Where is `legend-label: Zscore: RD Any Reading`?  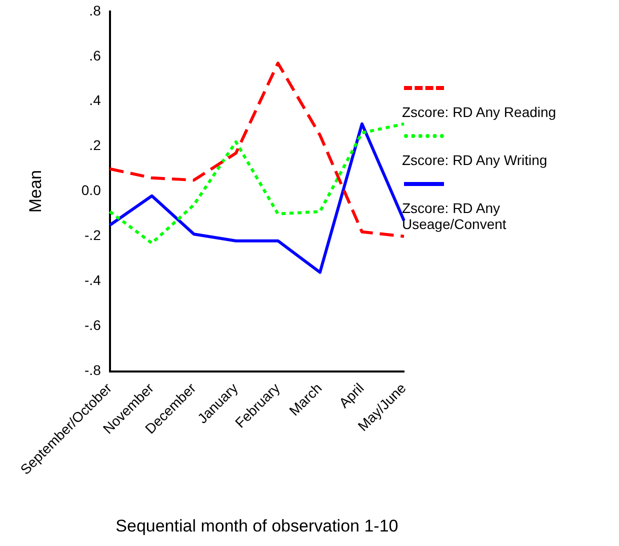 legend-label: Zscore: RD Any Reading is located at coordinates (480, 112).